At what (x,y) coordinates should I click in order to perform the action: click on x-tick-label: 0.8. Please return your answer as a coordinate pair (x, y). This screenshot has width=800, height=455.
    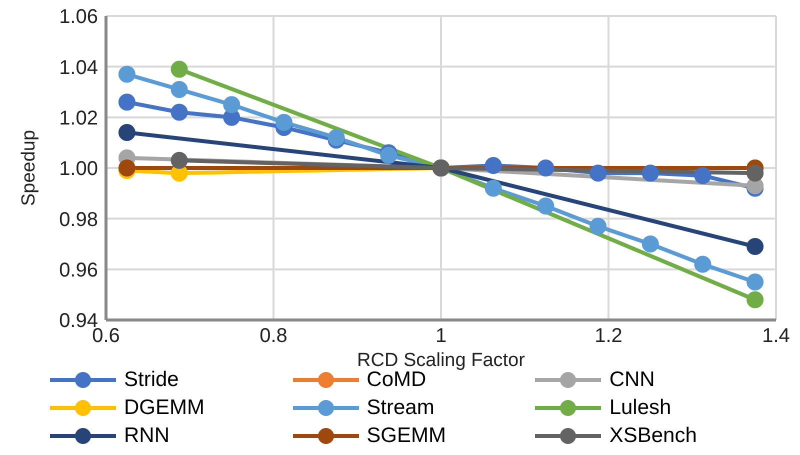
    Looking at the image, I should click on (274, 336).